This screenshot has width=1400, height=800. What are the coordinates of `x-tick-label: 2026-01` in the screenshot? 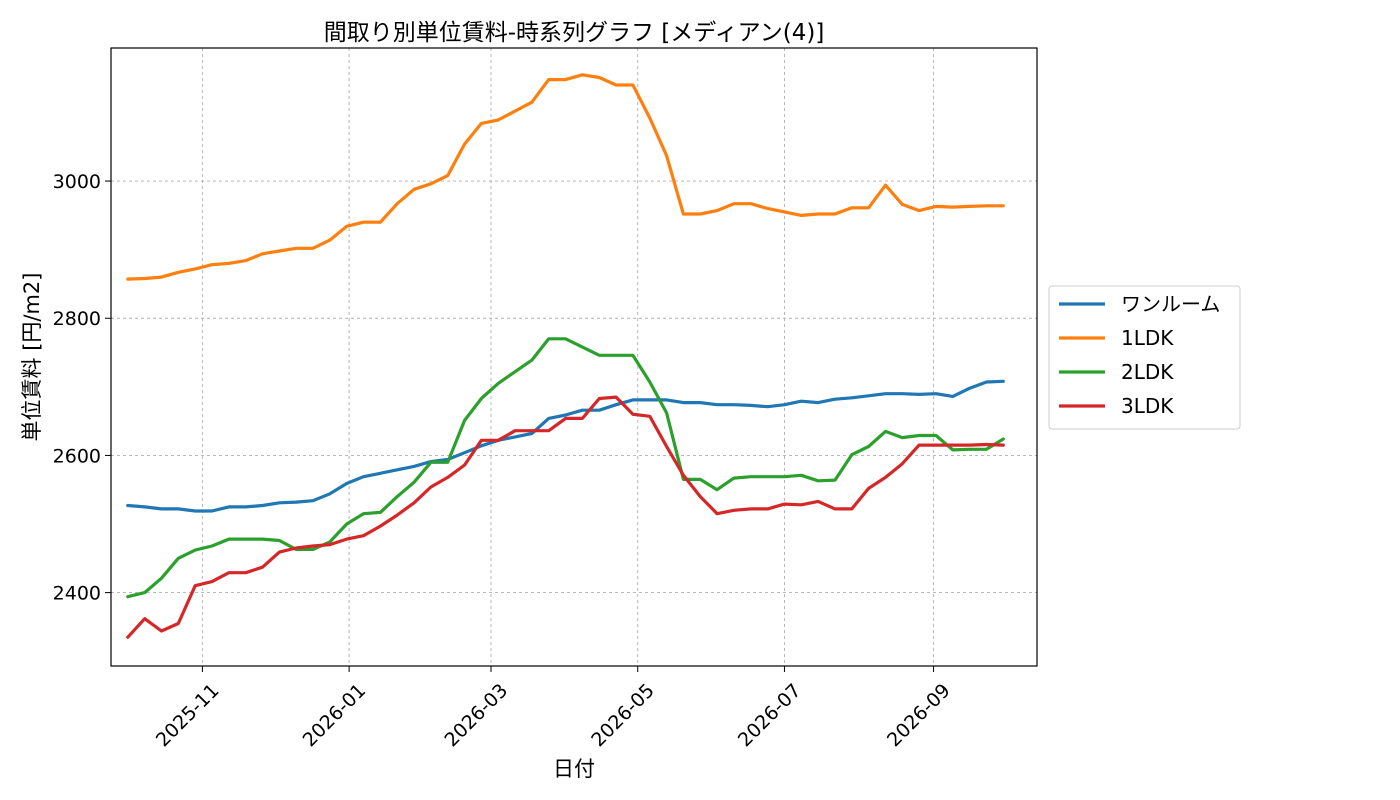 It's located at (335, 716).